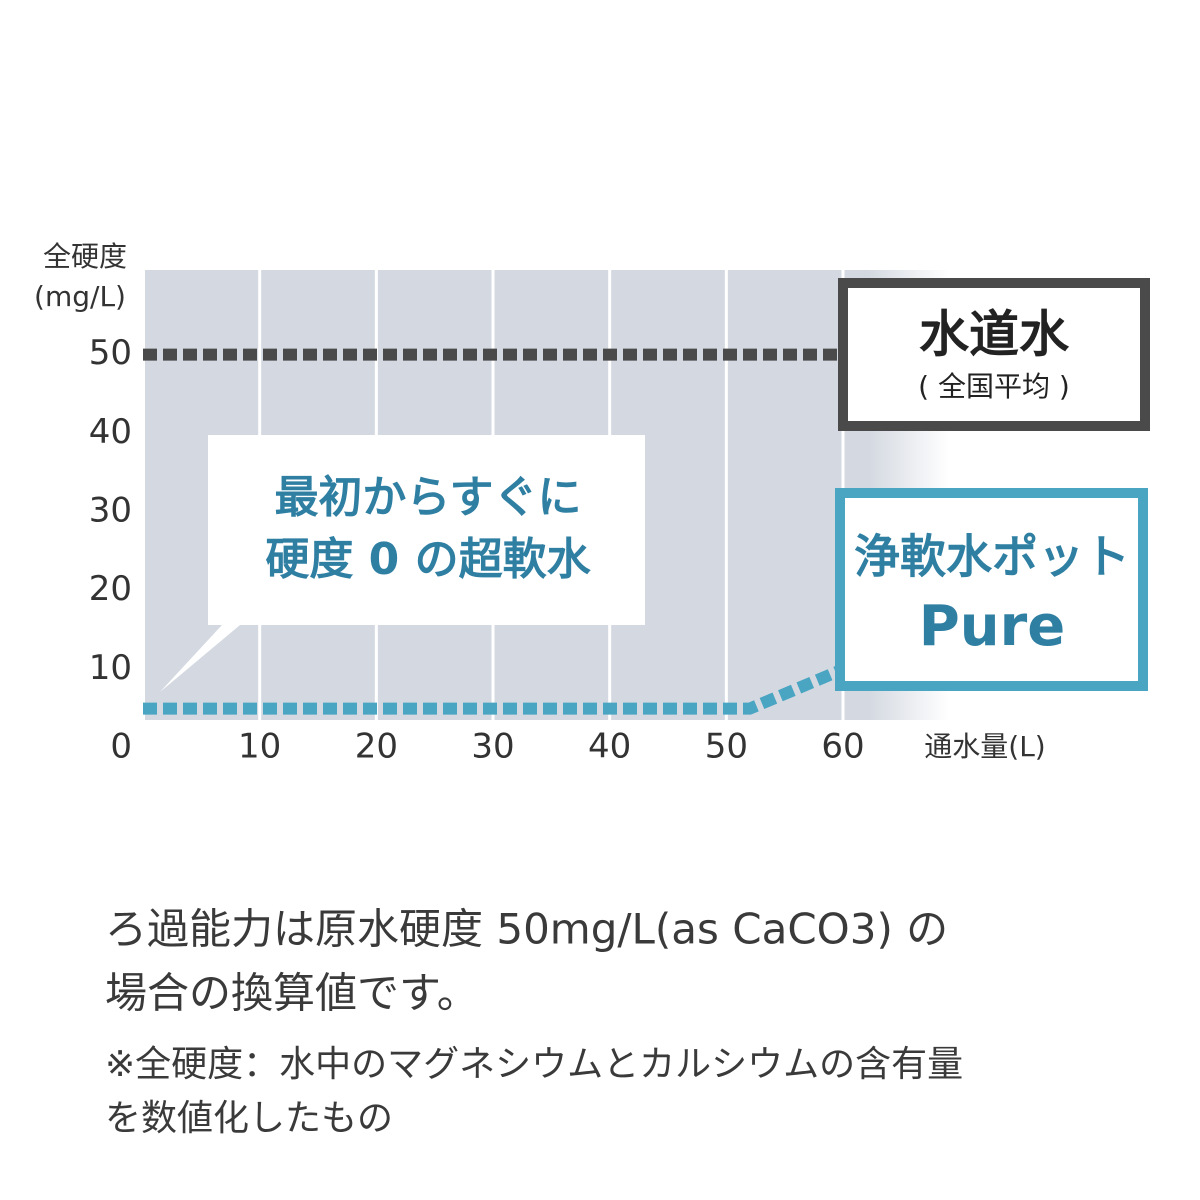  Describe the element at coordinates (292, 993) in the screenshot. I see `note: 場合の換算値です。` at that location.